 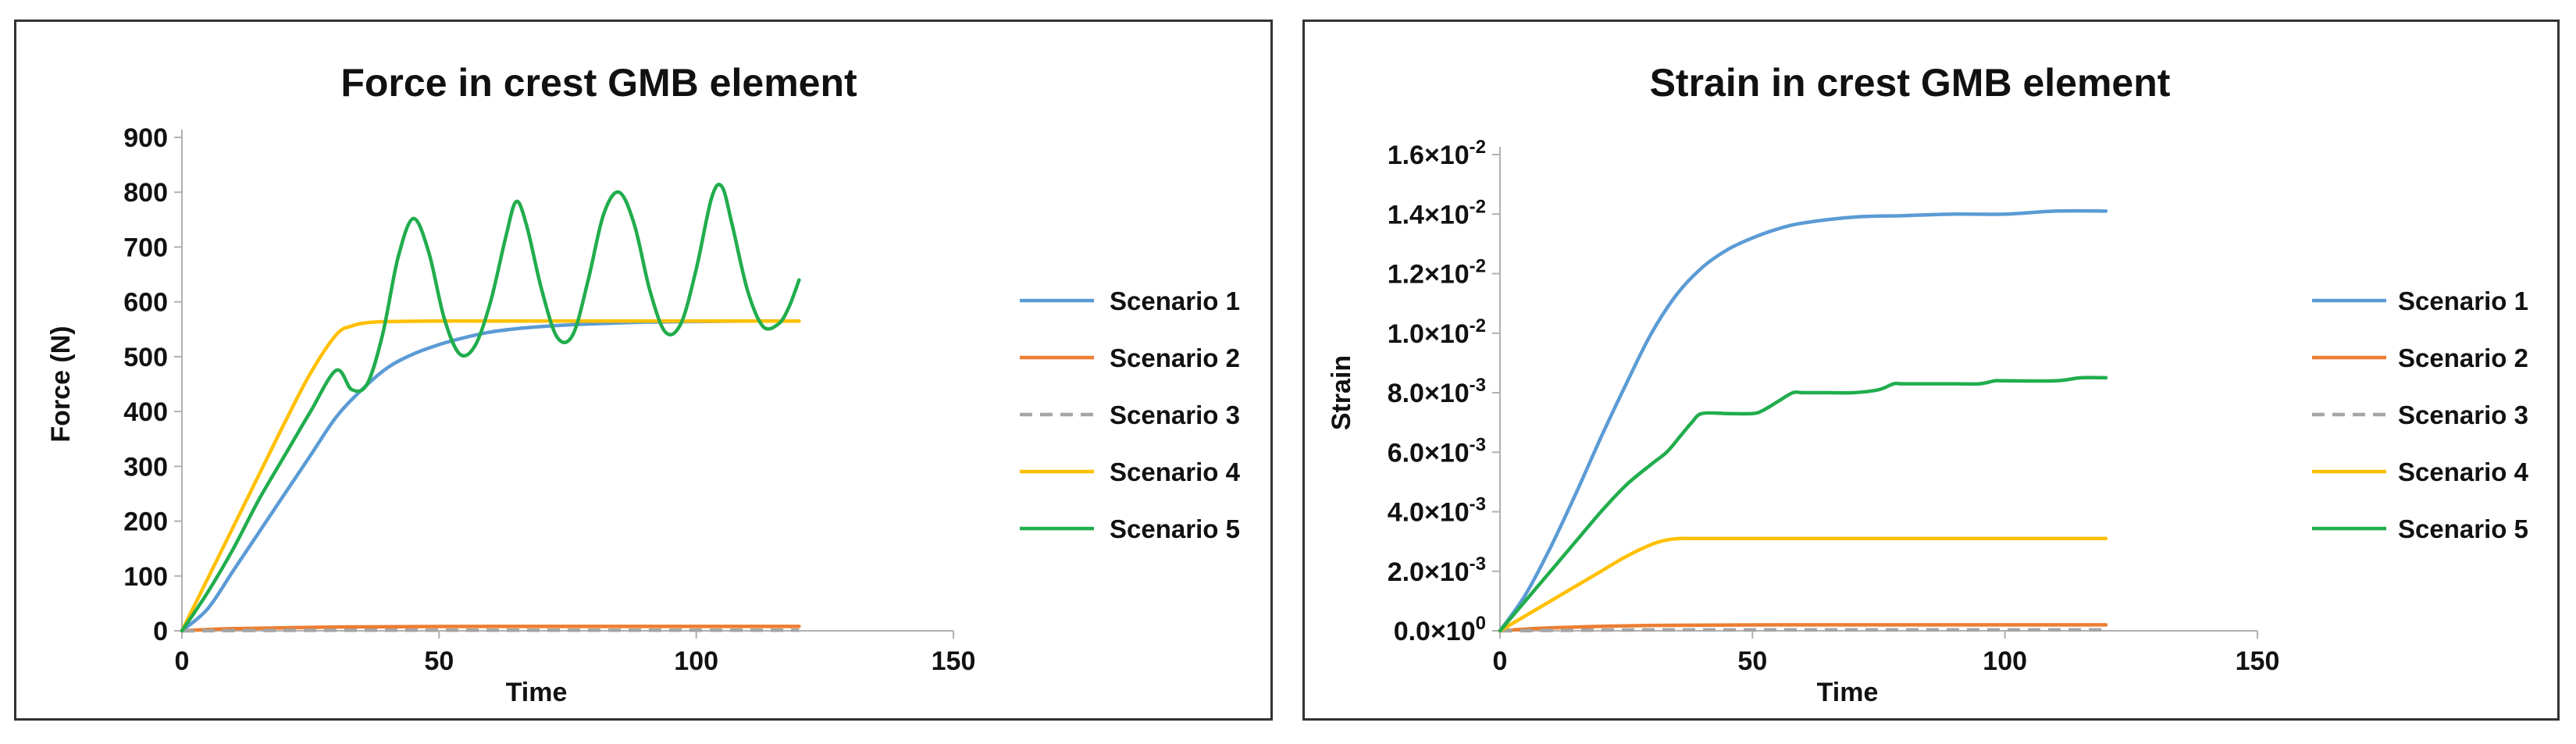 What do you see at coordinates (598, 83) in the screenshot?
I see `chart-title: Force in crest GMB element` at bounding box center [598, 83].